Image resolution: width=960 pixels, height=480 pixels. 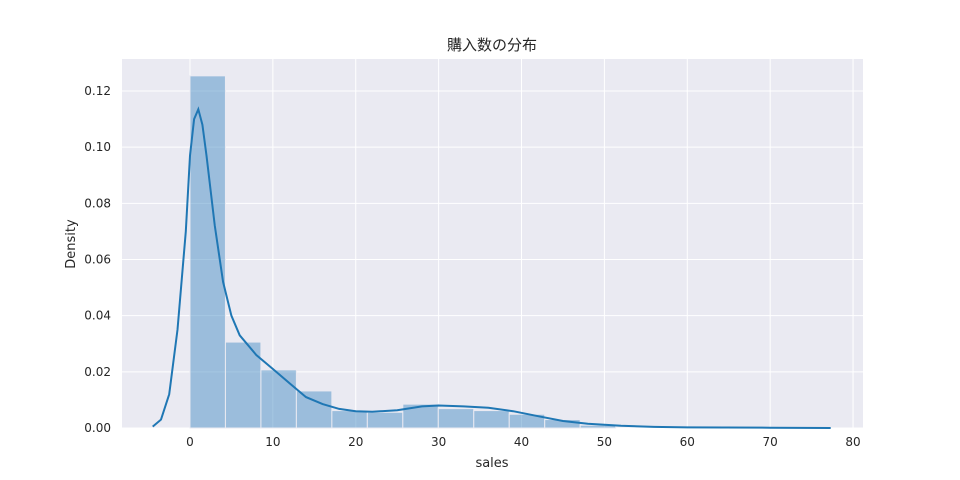 I want to click on y-tick-label: 0.12, so click(x=97, y=91).